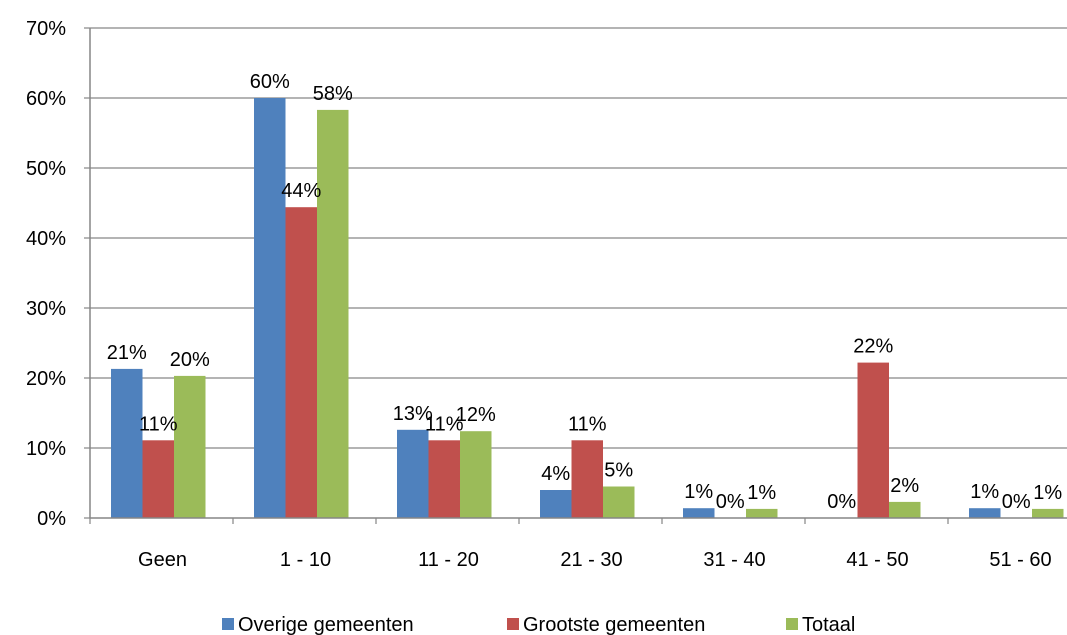  I want to click on data-label: 13%, so click(413, 414).